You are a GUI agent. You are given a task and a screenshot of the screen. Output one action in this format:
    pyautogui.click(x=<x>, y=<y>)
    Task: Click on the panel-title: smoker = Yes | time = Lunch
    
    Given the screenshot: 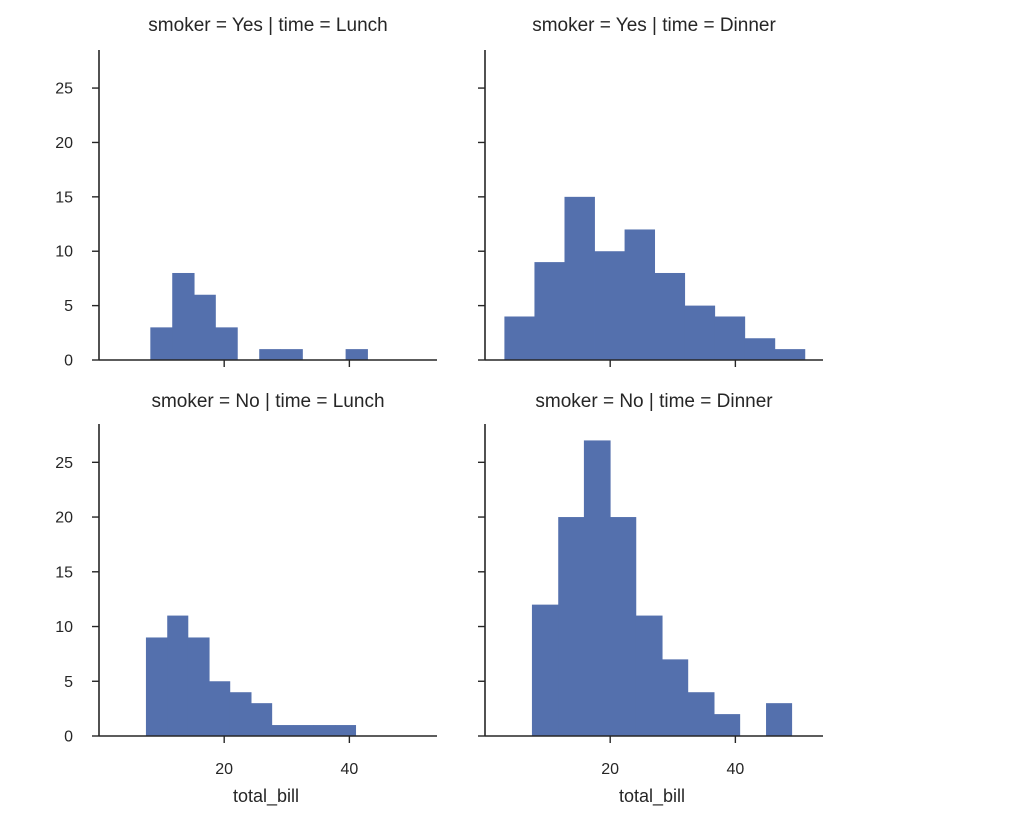 What is the action you would take?
    pyautogui.click(x=267, y=25)
    